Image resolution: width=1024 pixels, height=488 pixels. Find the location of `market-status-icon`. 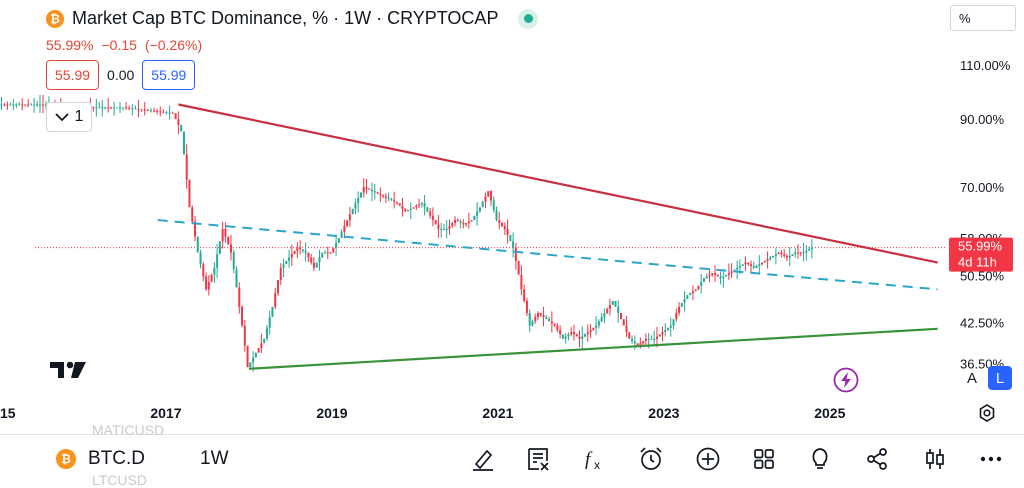

market-status-icon is located at coordinates (528, 18).